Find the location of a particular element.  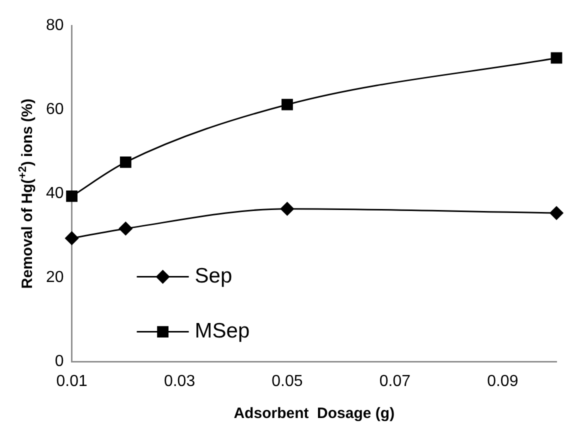

x-tick-label: 0.07 is located at coordinates (395, 381).